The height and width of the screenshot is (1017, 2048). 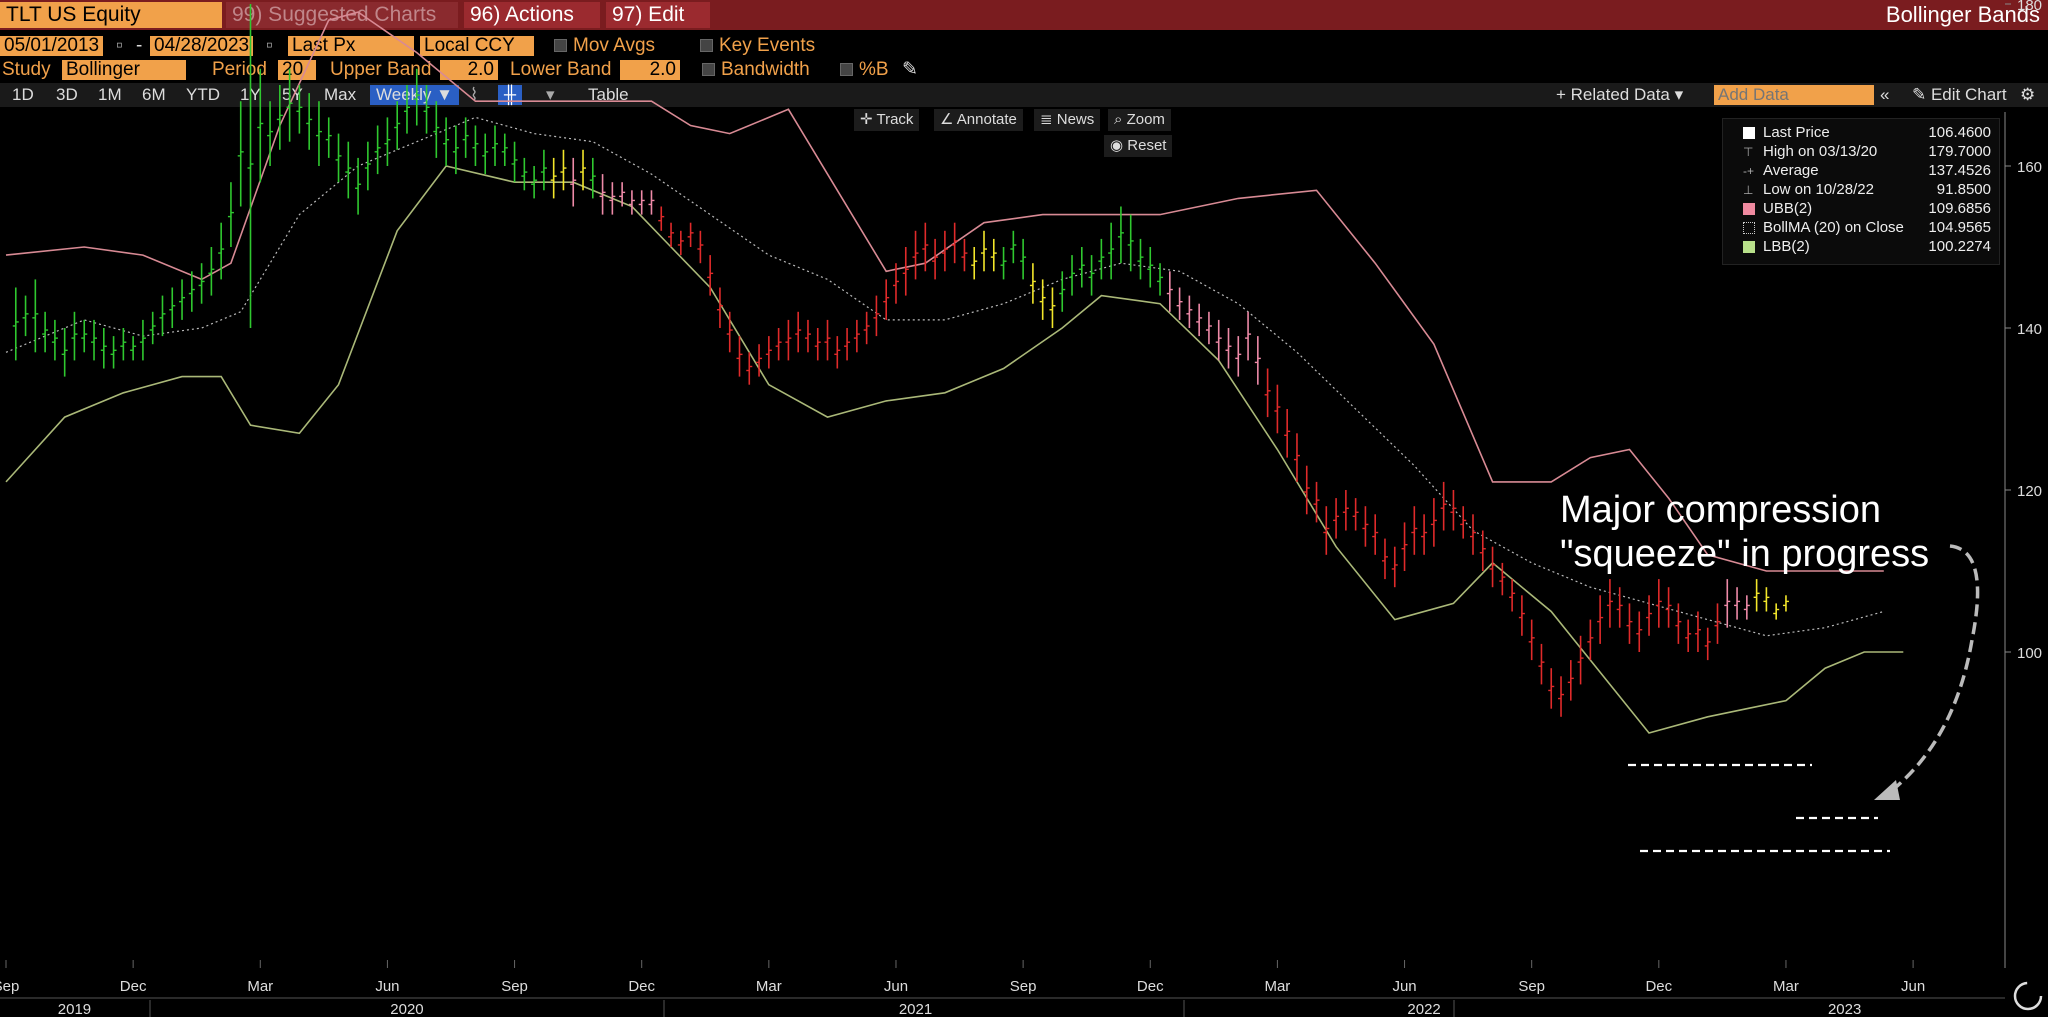 What do you see at coordinates (1959, 95) in the screenshot?
I see `edit-chart-button: ✎ Edit Chart` at bounding box center [1959, 95].